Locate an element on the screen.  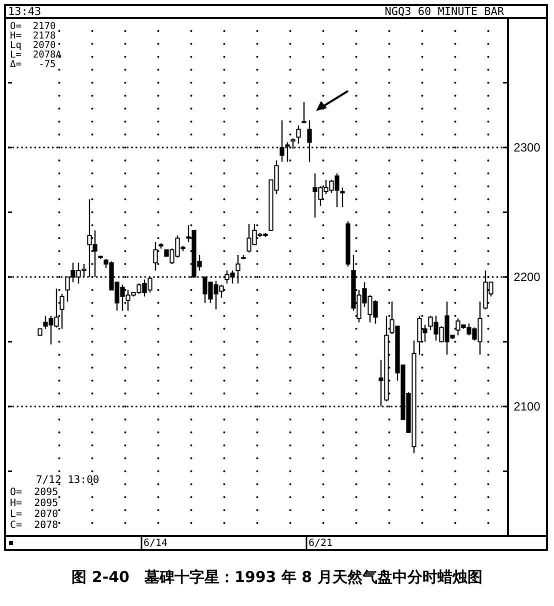
annotation: O= 2170 is located at coordinates (33, 26).